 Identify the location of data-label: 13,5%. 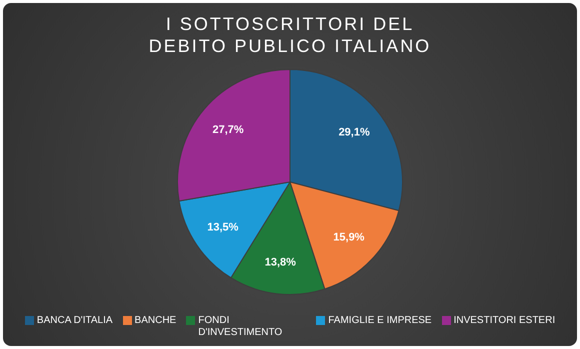
(223, 227).